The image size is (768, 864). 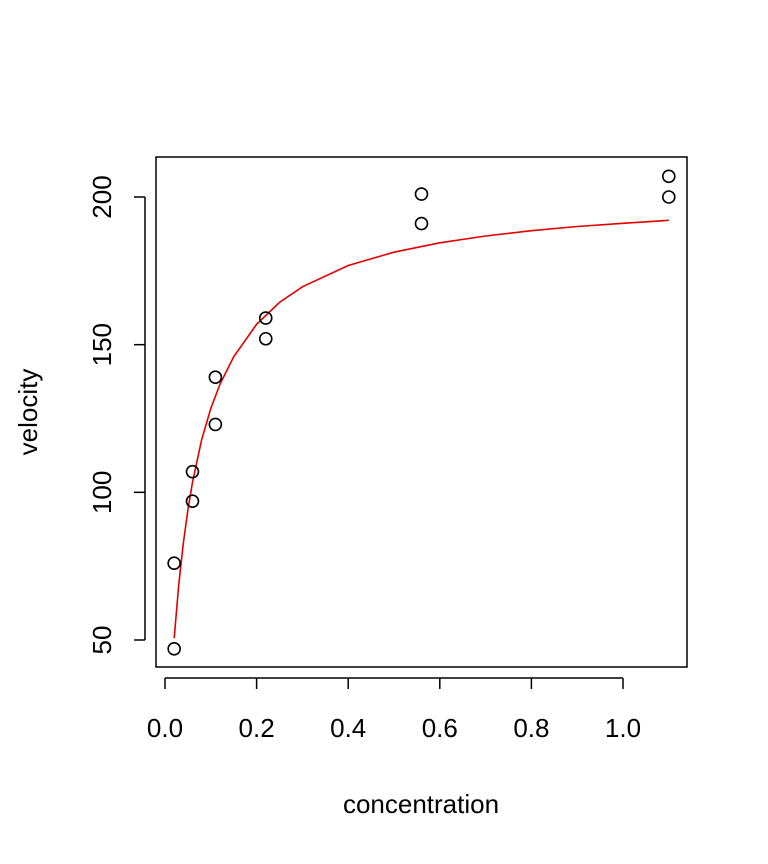 What do you see at coordinates (28, 412) in the screenshot?
I see `y-axis-label: velocity` at bounding box center [28, 412].